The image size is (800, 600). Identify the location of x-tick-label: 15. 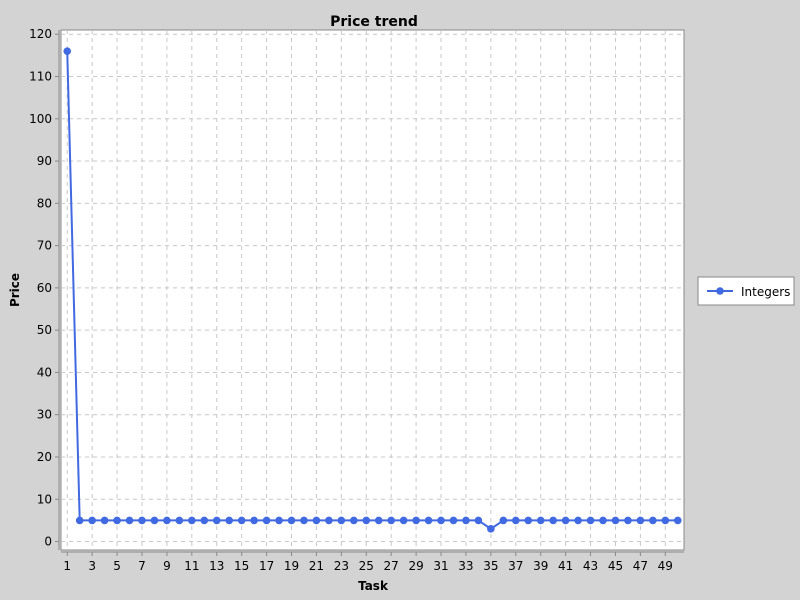
(241, 566).